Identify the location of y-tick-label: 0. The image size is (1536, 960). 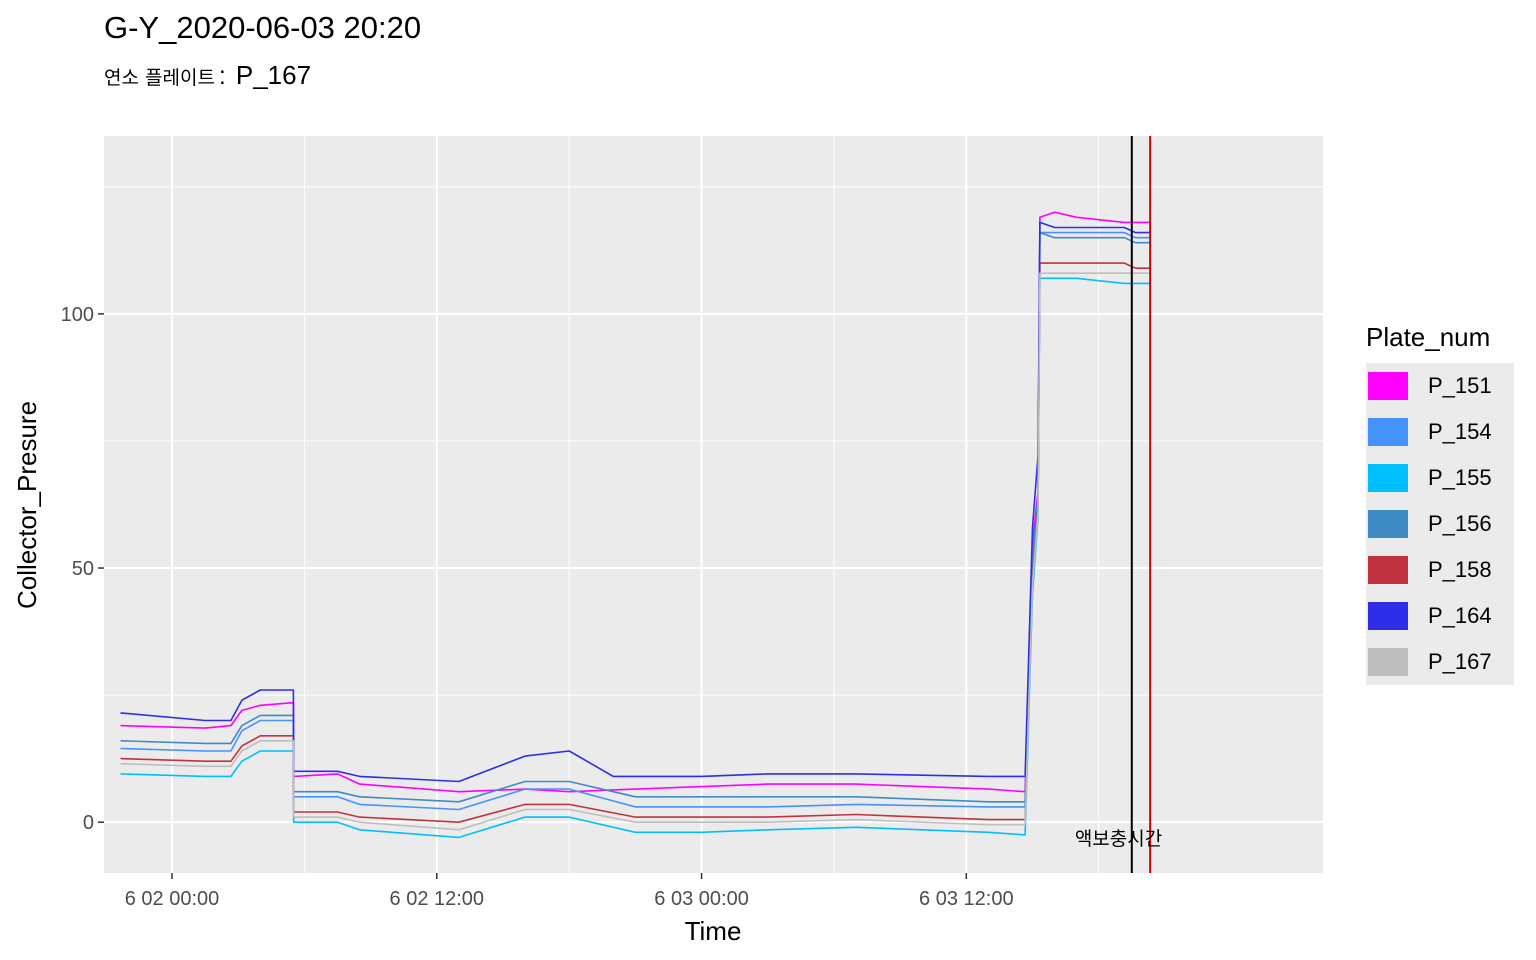
(88, 823).